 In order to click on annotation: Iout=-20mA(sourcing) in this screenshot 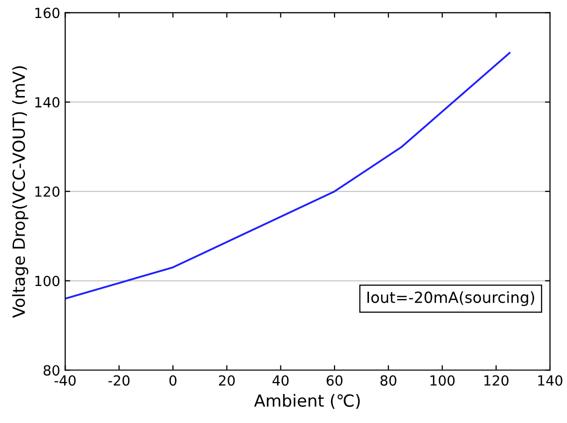, I will do `click(450, 298)`.